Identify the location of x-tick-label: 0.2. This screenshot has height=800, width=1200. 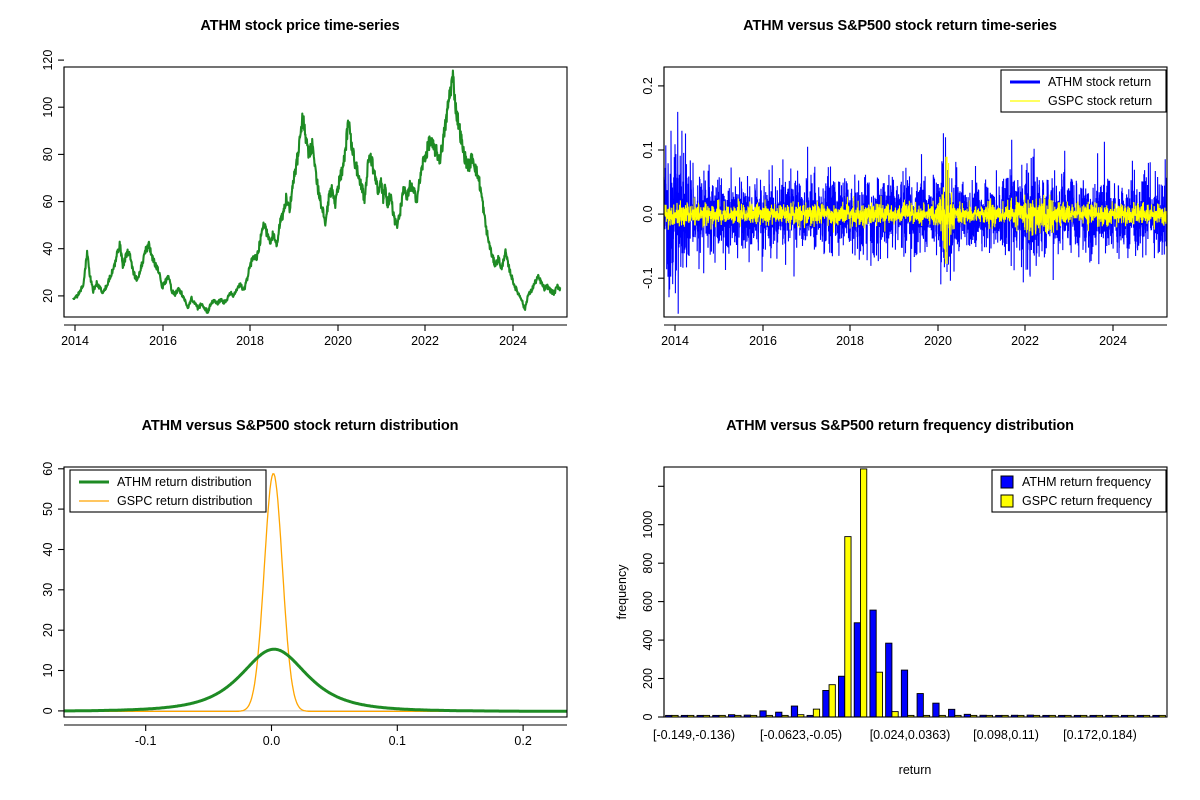
(522, 741).